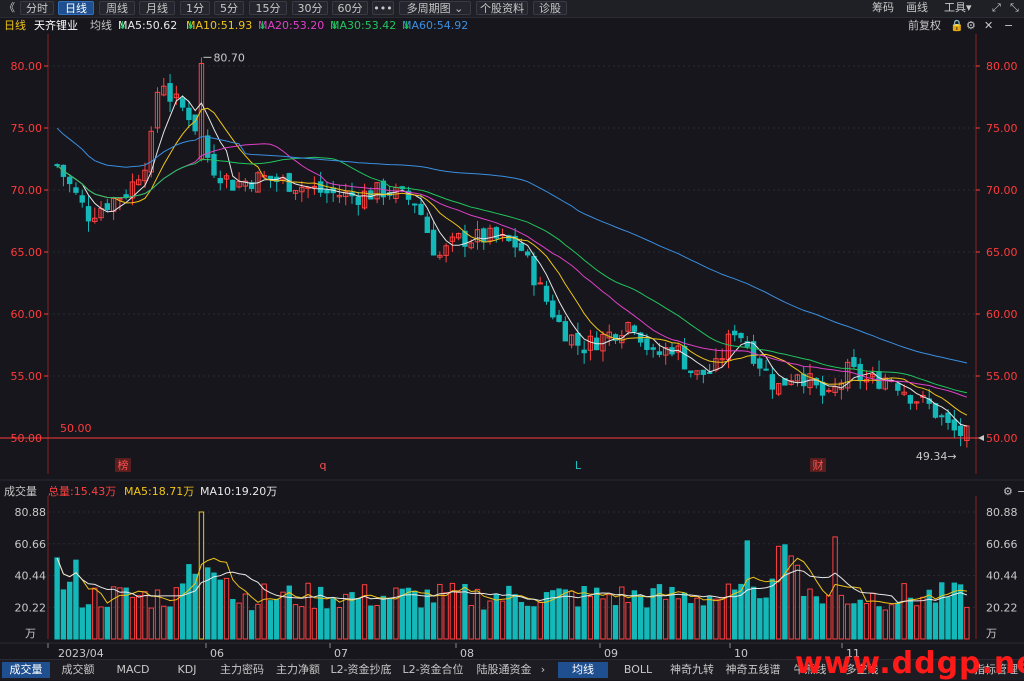  What do you see at coordinates (242, 669) in the screenshot?
I see `indicator-tab-left-4: 主力密码` at bounding box center [242, 669].